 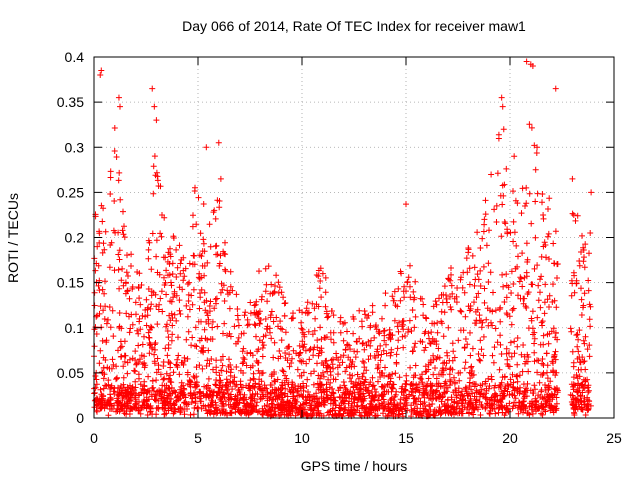 What do you see at coordinates (406, 438) in the screenshot?
I see `x-tick-label: 15` at bounding box center [406, 438].